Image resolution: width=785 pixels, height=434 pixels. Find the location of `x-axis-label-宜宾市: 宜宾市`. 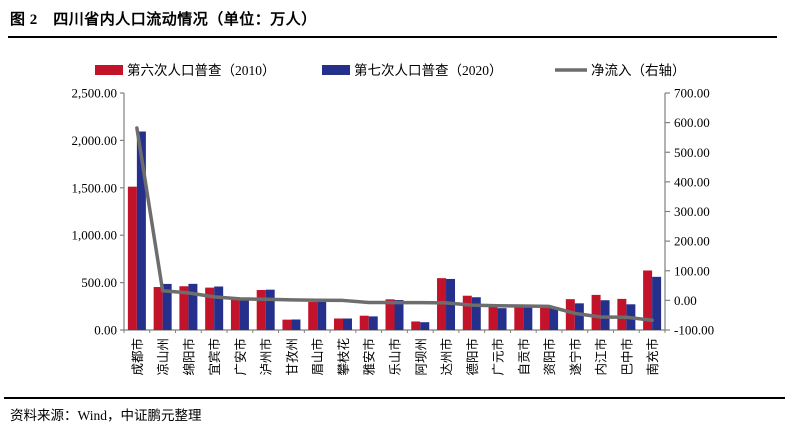

x-axis-label-宜宾市: 宜宾市 is located at coordinates (214, 357).